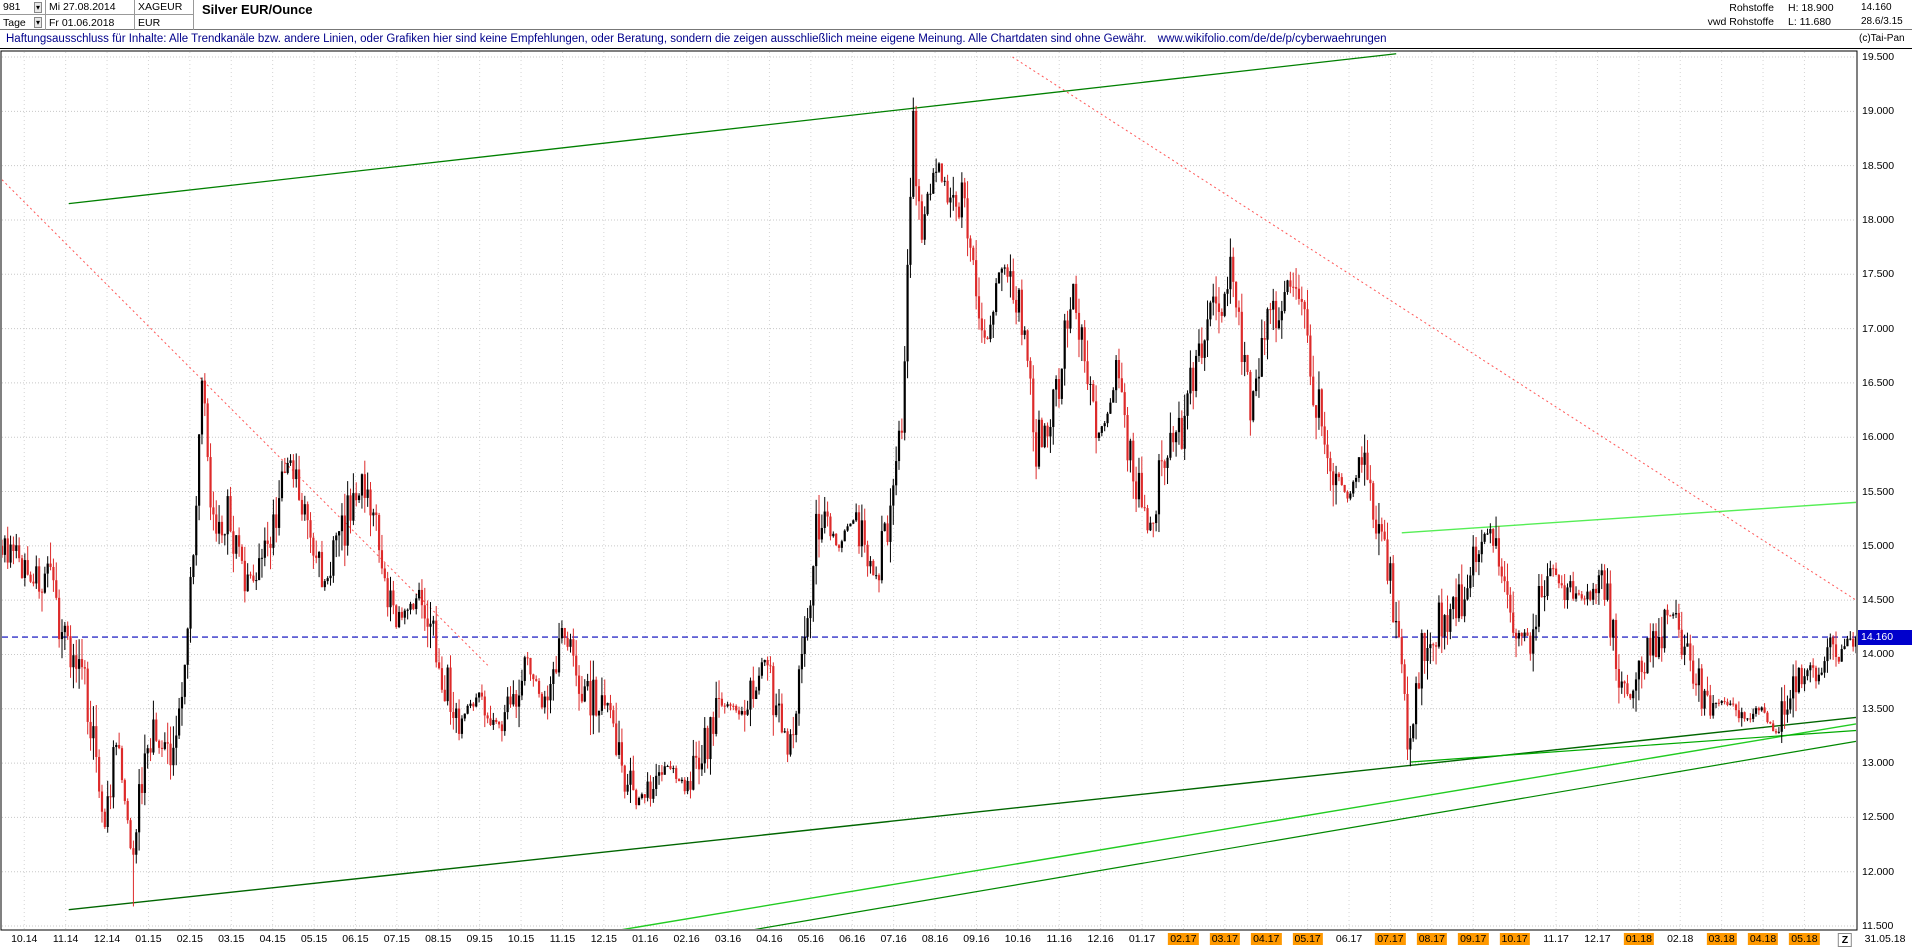 The width and height of the screenshot is (1912, 952). What do you see at coordinates (1183, 939) in the screenshot?
I see `x-axis-label: 02.17` at bounding box center [1183, 939].